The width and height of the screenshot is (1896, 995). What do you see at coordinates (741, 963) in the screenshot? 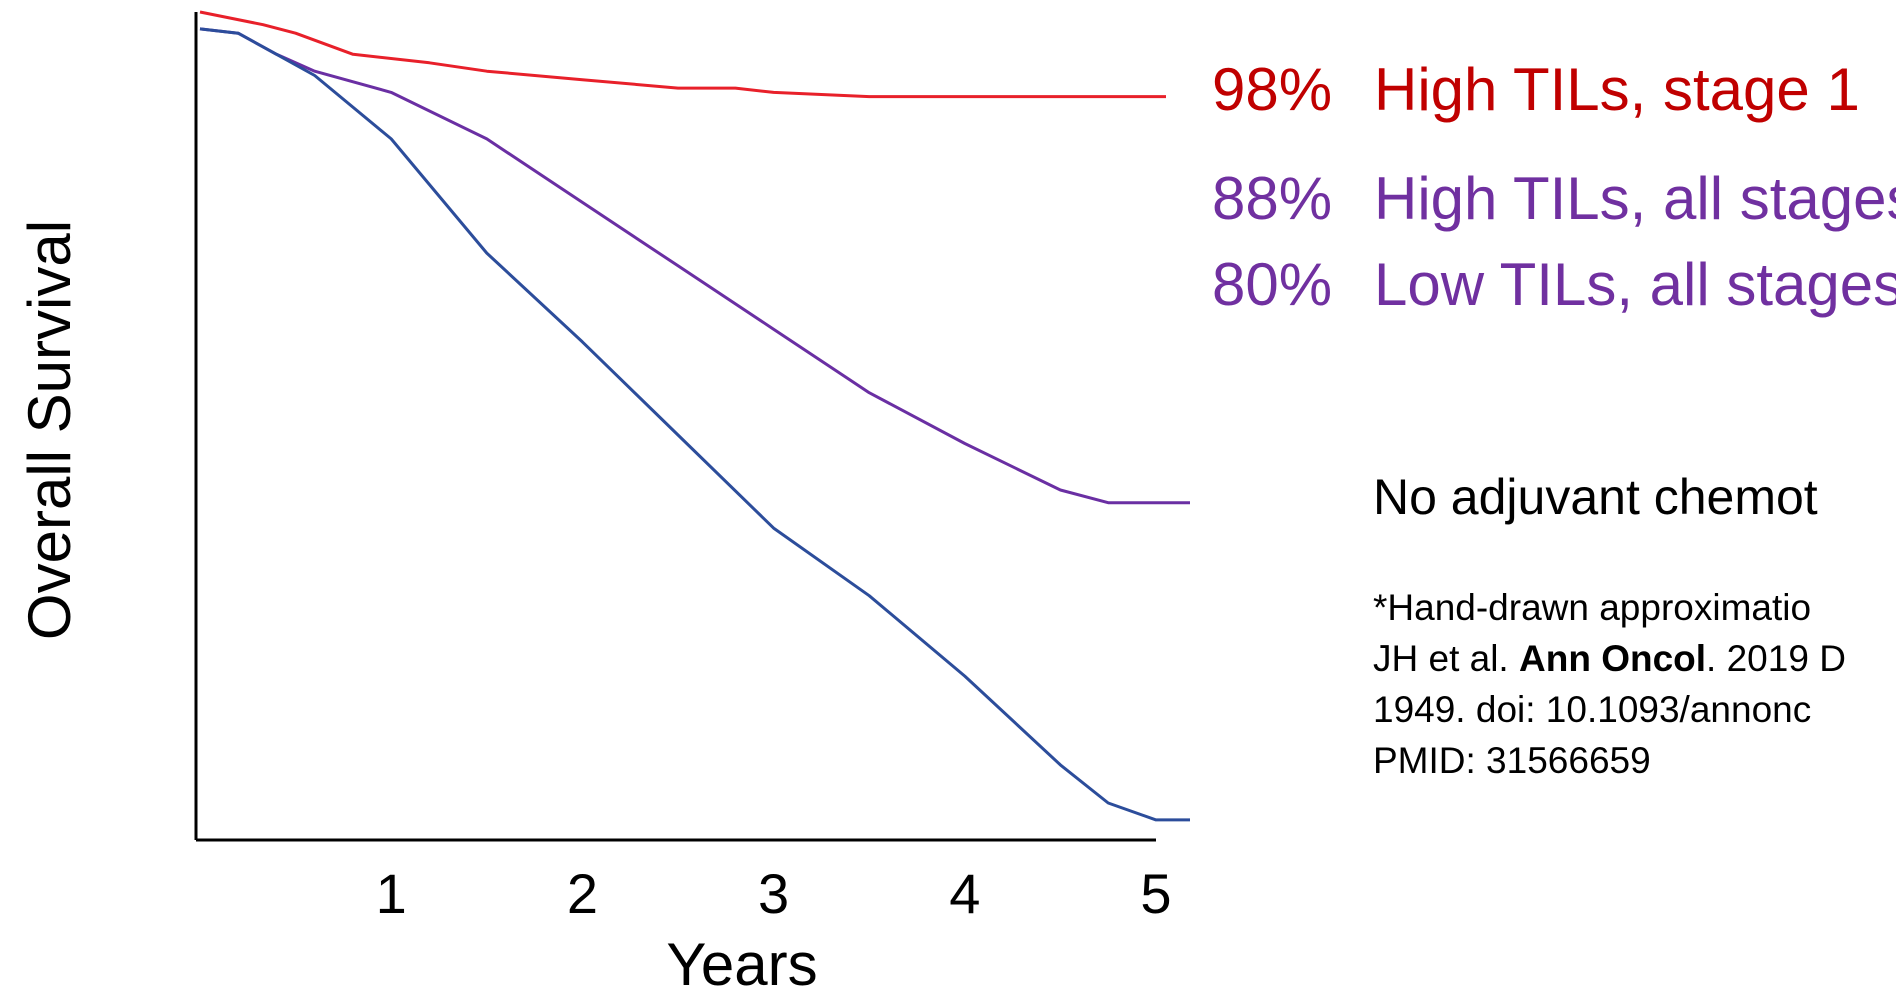
I see `x-axis-title: Years` at bounding box center [741, 963].